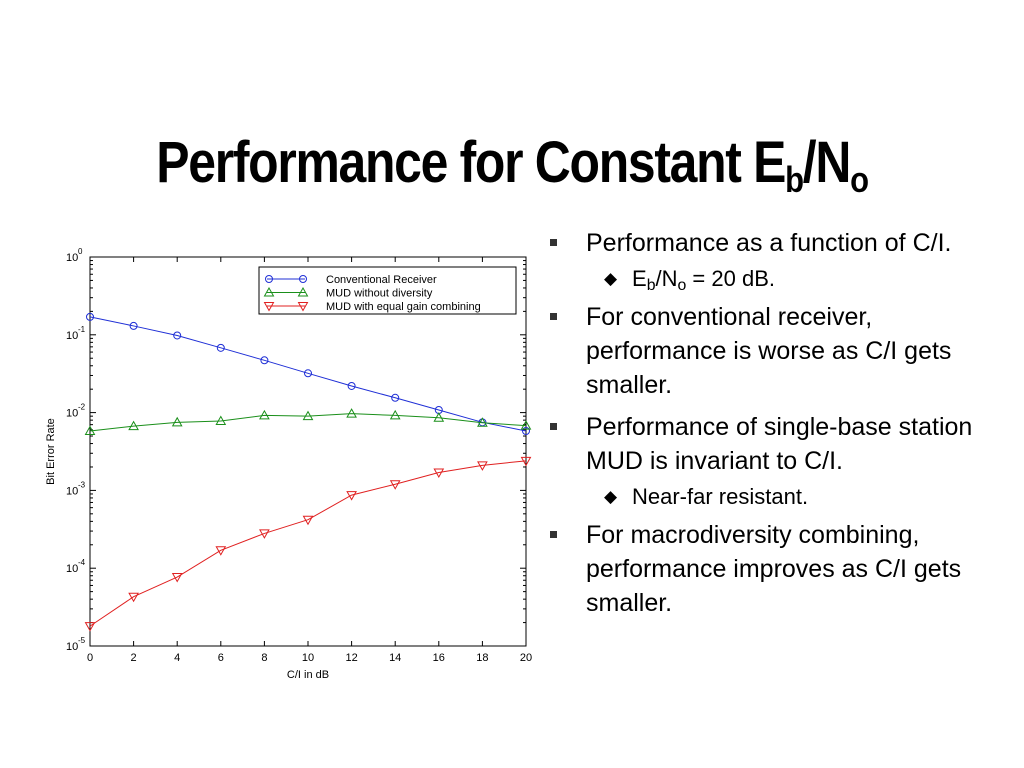 This screenshot has height=768, width=1024. What do you see at coordinates (221, 658) in the screenshot?
I see `x-tick-label: 6` at bounding box center [221, 658].